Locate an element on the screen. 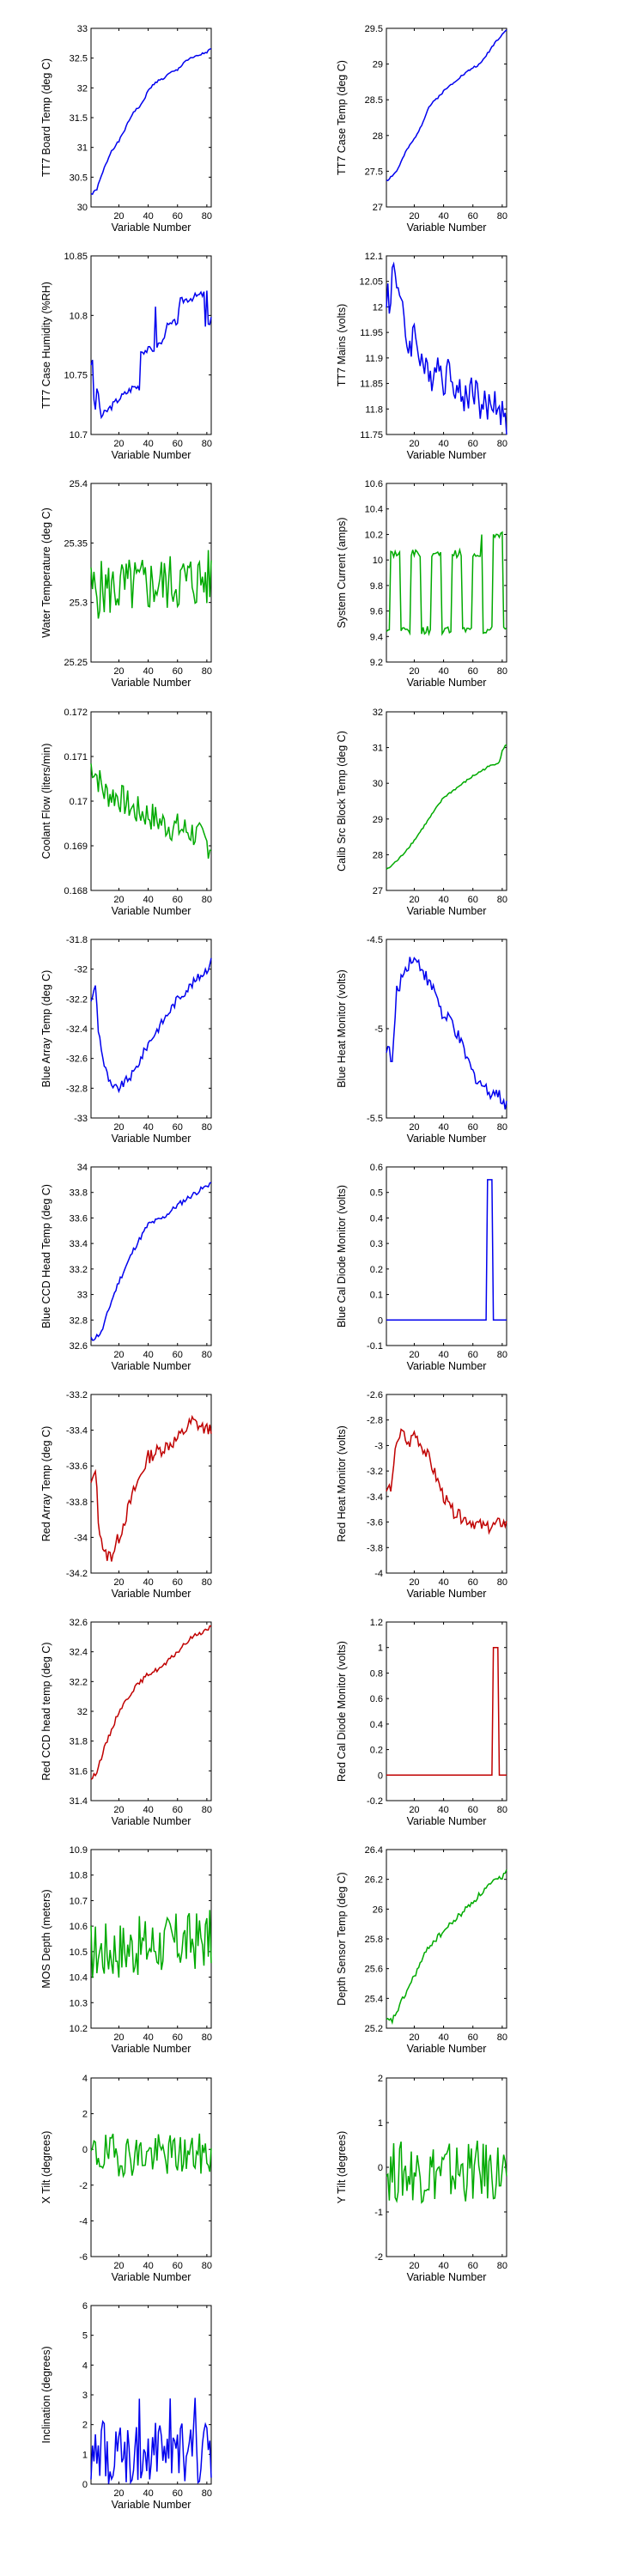 This screenshot has height=2576, width=644. y-tick-label: 12 is located at coordinates (378, 307).